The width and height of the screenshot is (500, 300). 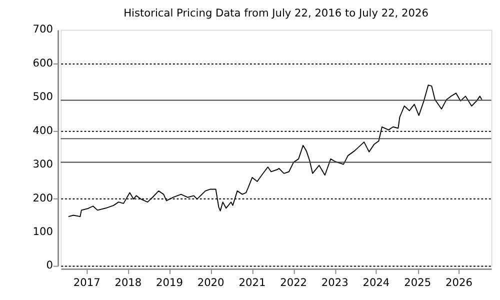 I want to click on y-tick-label: 200, so click(x=43, y=198).